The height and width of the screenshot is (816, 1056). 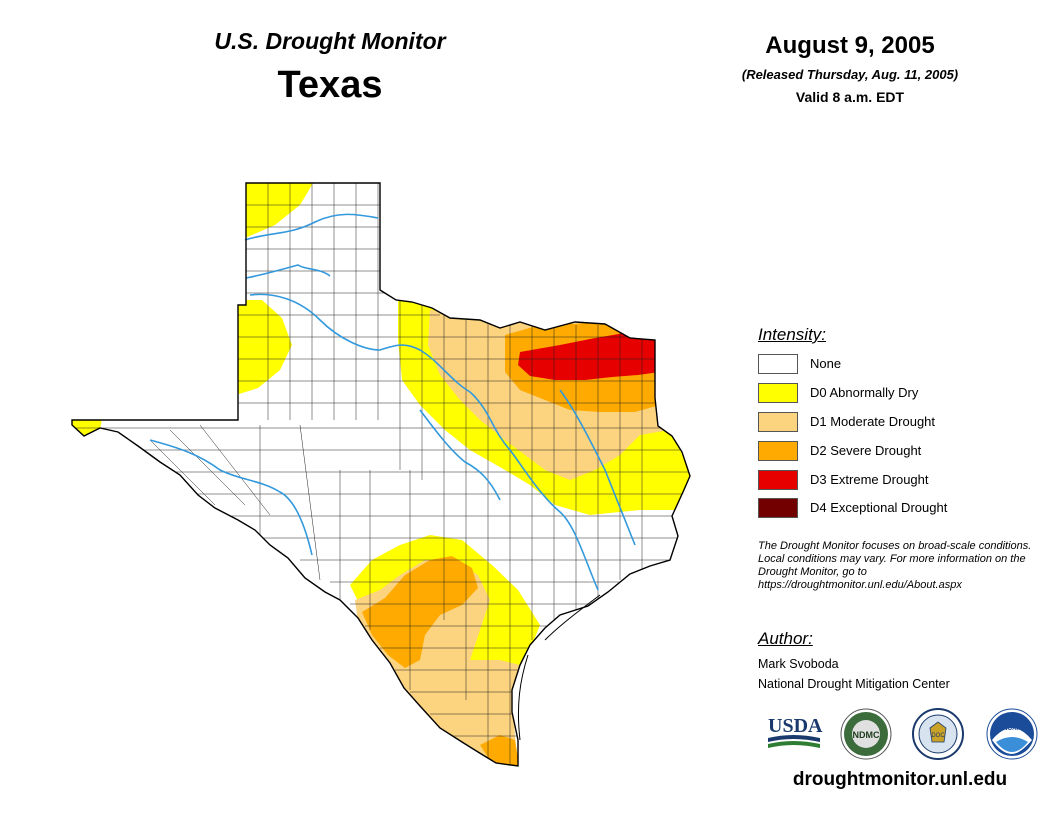 What do you see at coordinates (330, 85) in the screenshot?
I see `map-title: Texas` at bounding box center [330, 85].